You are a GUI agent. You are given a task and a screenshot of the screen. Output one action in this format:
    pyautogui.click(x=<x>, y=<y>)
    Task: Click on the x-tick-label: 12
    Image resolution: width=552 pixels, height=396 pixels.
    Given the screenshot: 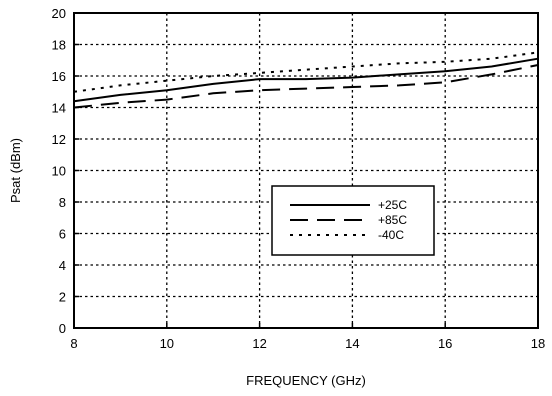 What is the action you would take?
    pyautogui.click(x=259, y=343)
    